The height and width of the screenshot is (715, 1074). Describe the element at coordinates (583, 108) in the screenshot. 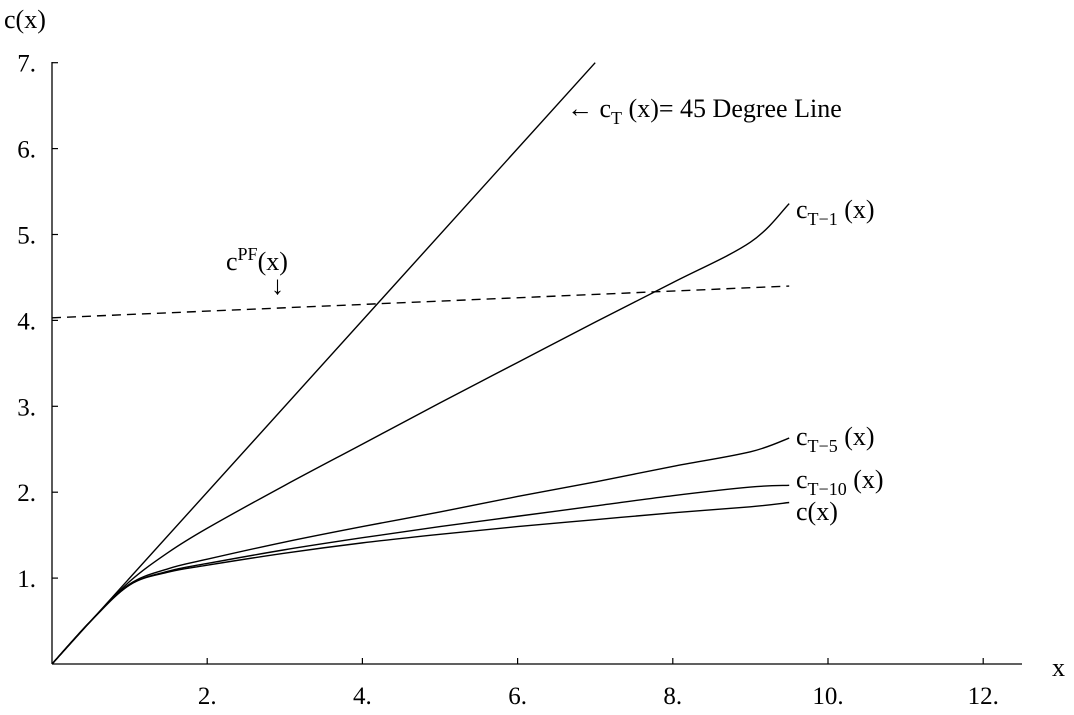

I see `label-45-degree-arrow: ←` at that location.